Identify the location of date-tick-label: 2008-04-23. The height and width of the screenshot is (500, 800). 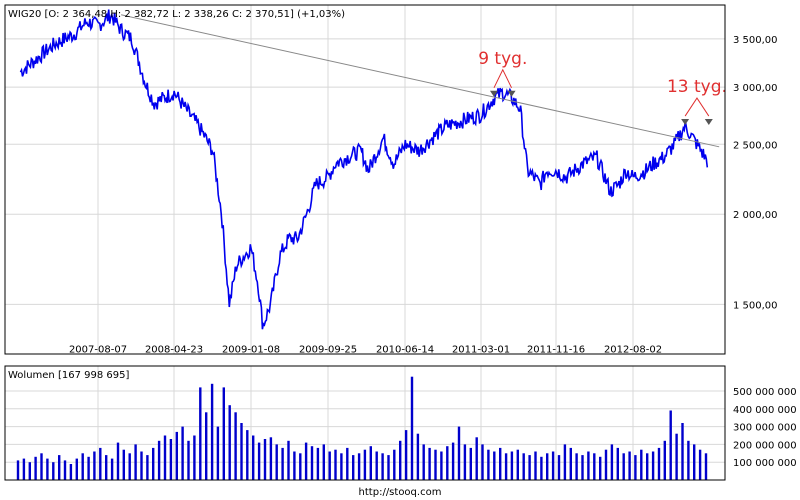
(174, 349).